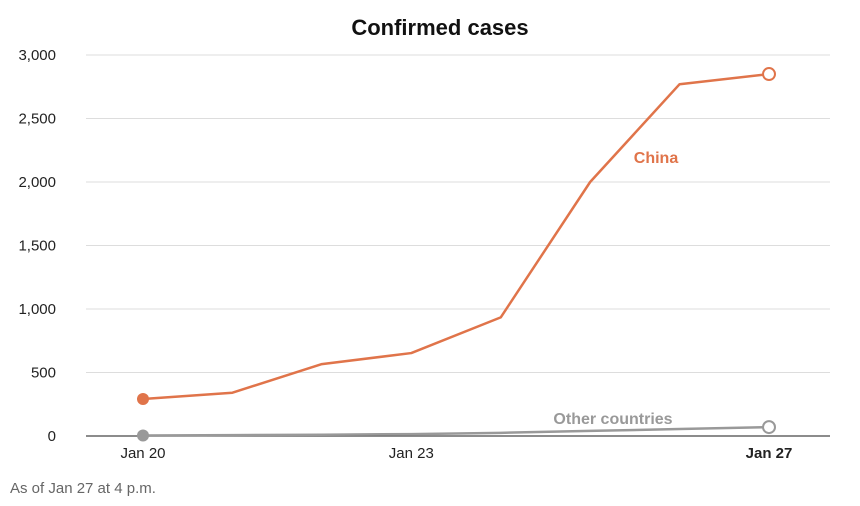  What do you see at coordinates (43, 373) in the screenshot?
I see `y-tick-label: 500` at bounding box center [43, 373].